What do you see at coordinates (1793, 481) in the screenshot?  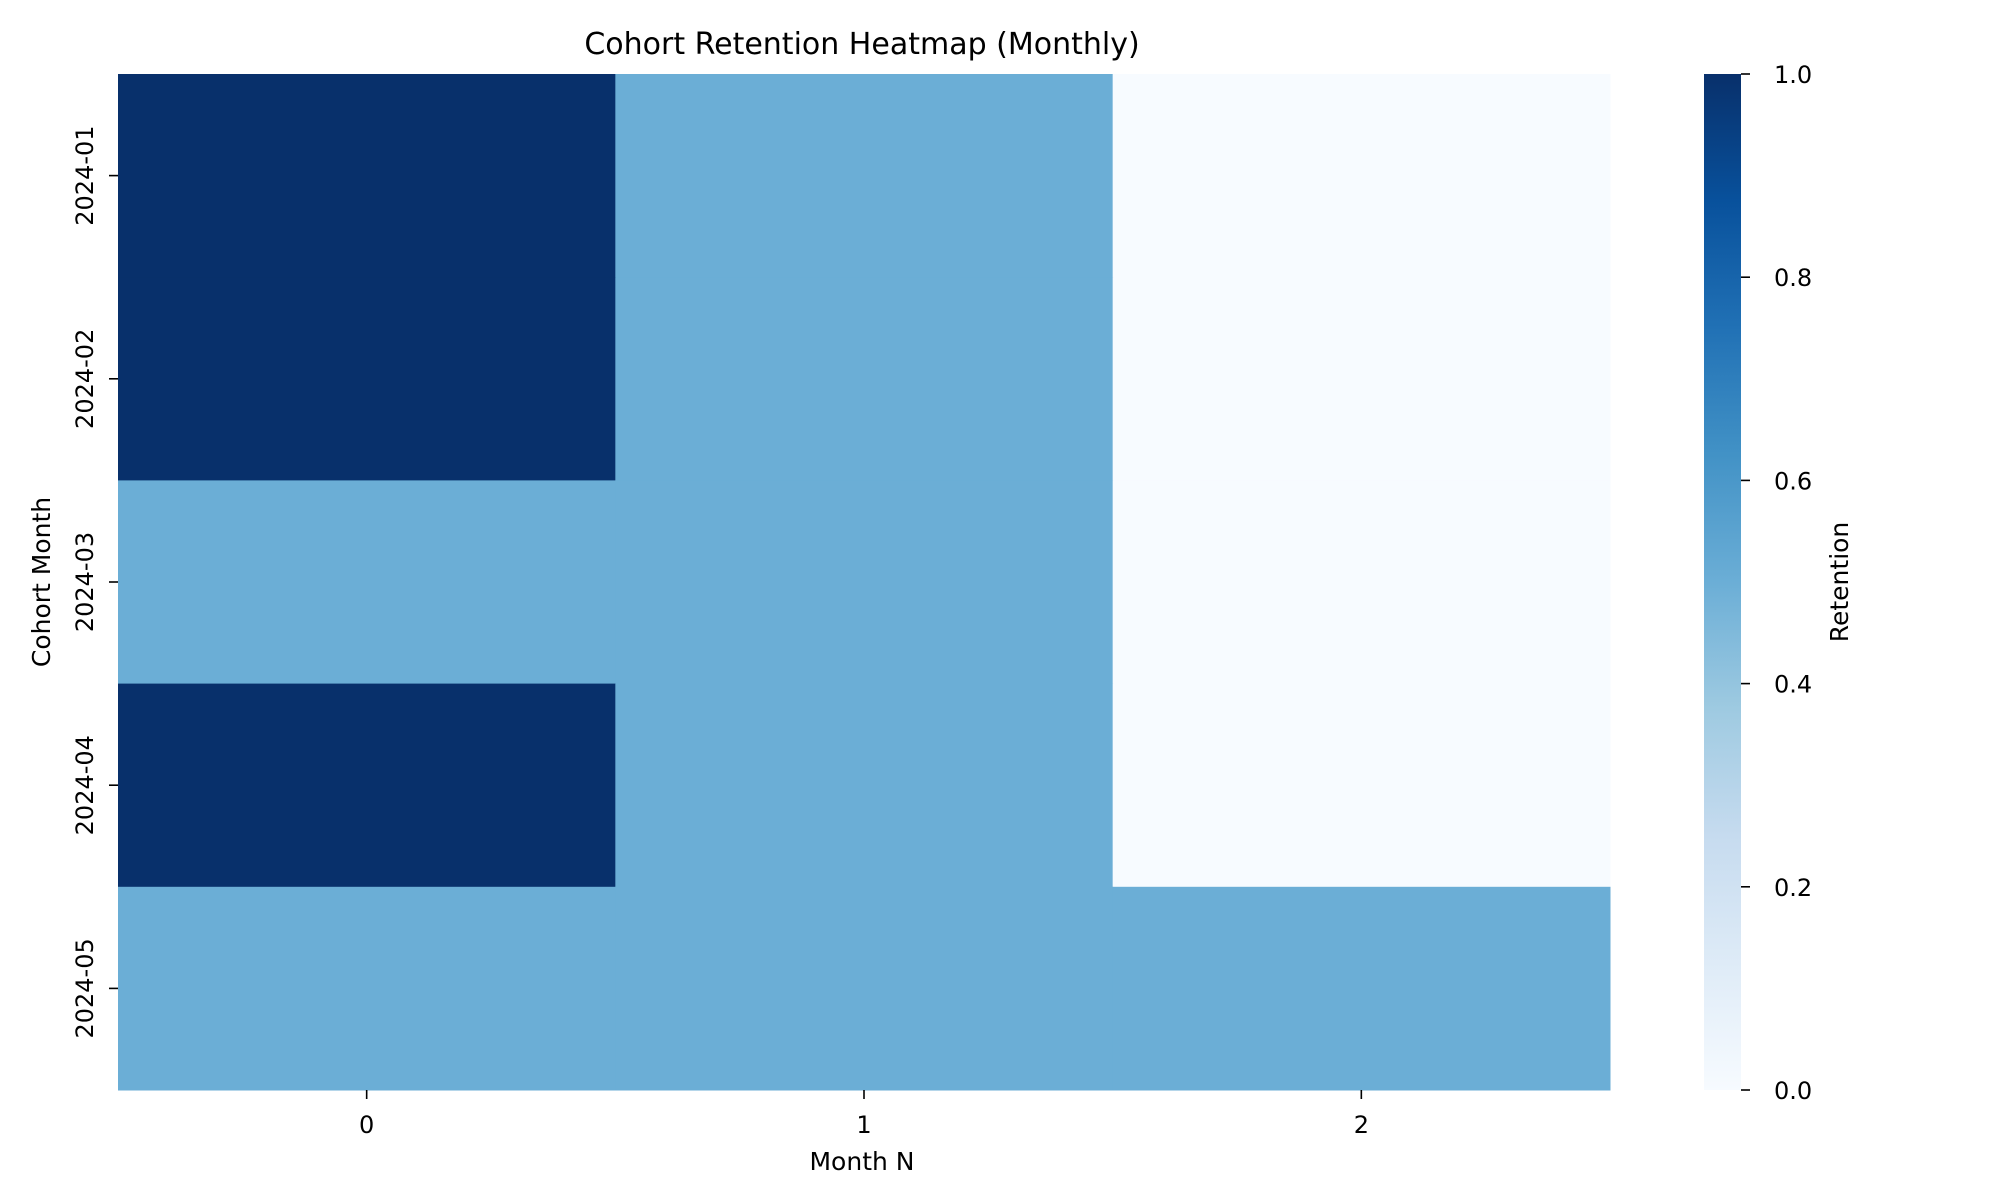 I see `colorbar-tick-label: 0.6` at bounding box center [1793, 481].